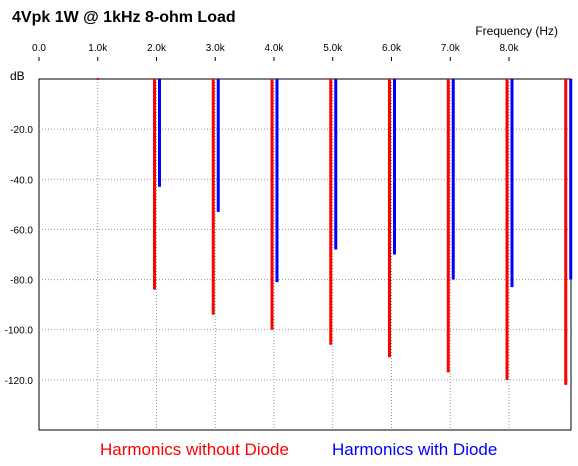 The height and width of the screenshot is (466, 578). Describe the element at coordinates (19, 381) in the screenshot. I see `y-tick-label: -120.0` at that location.